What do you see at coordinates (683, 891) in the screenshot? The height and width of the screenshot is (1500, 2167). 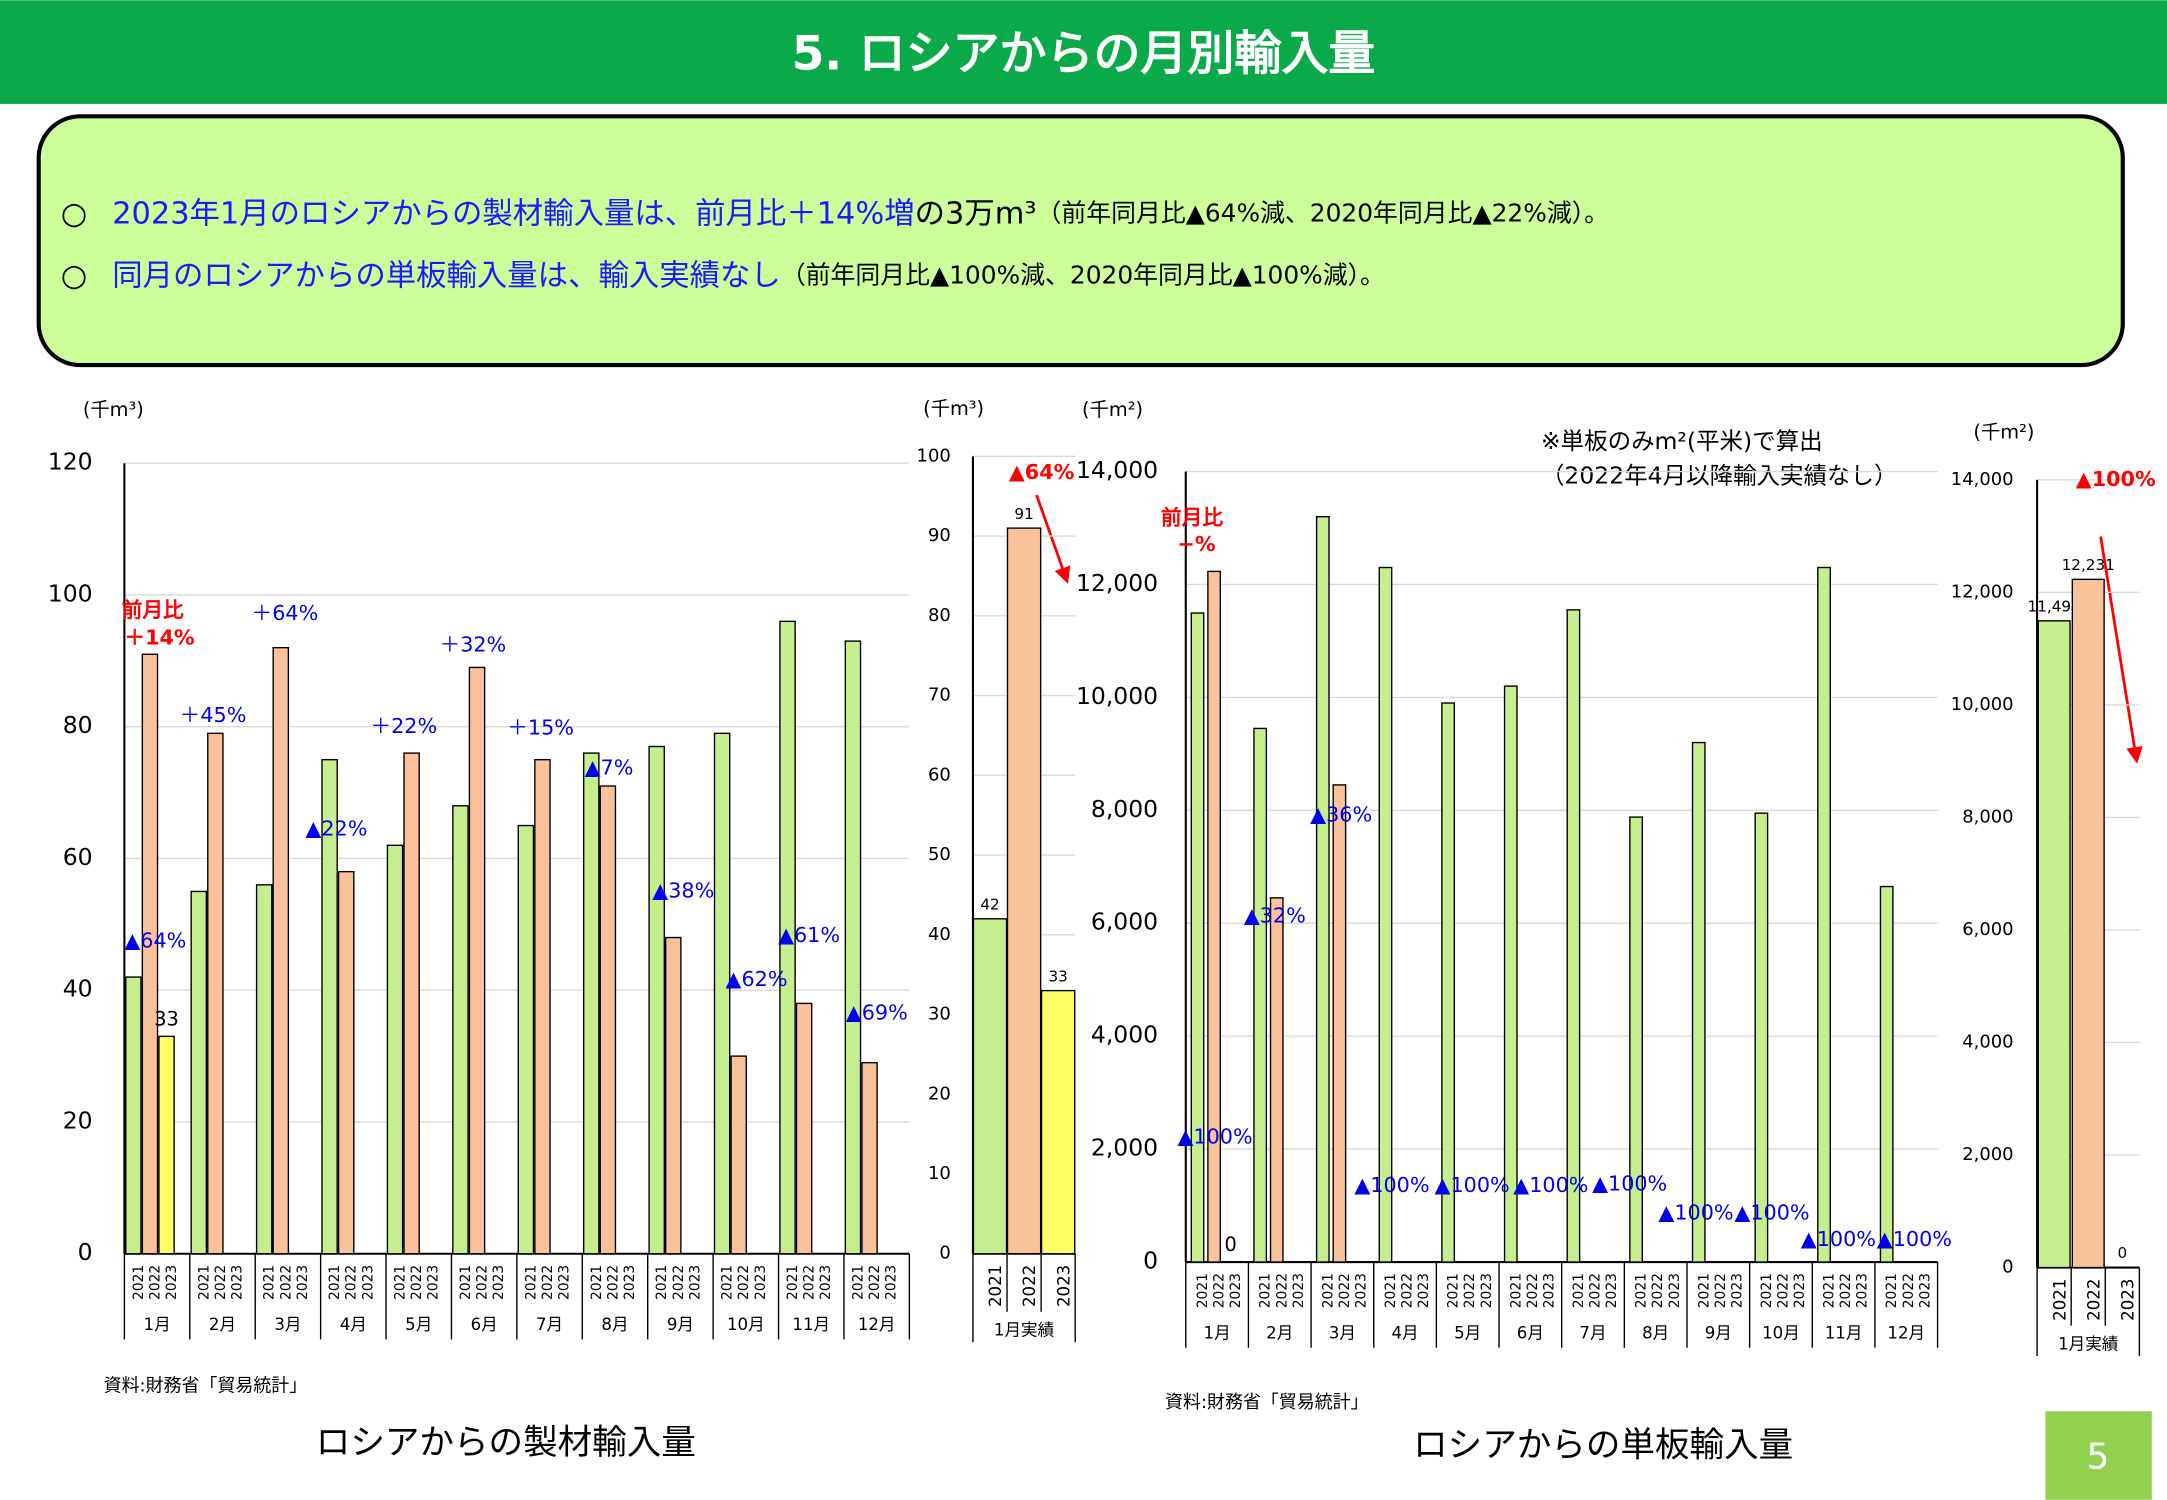 I see `annotation: ▲38%` at bounding box center [683, 891].